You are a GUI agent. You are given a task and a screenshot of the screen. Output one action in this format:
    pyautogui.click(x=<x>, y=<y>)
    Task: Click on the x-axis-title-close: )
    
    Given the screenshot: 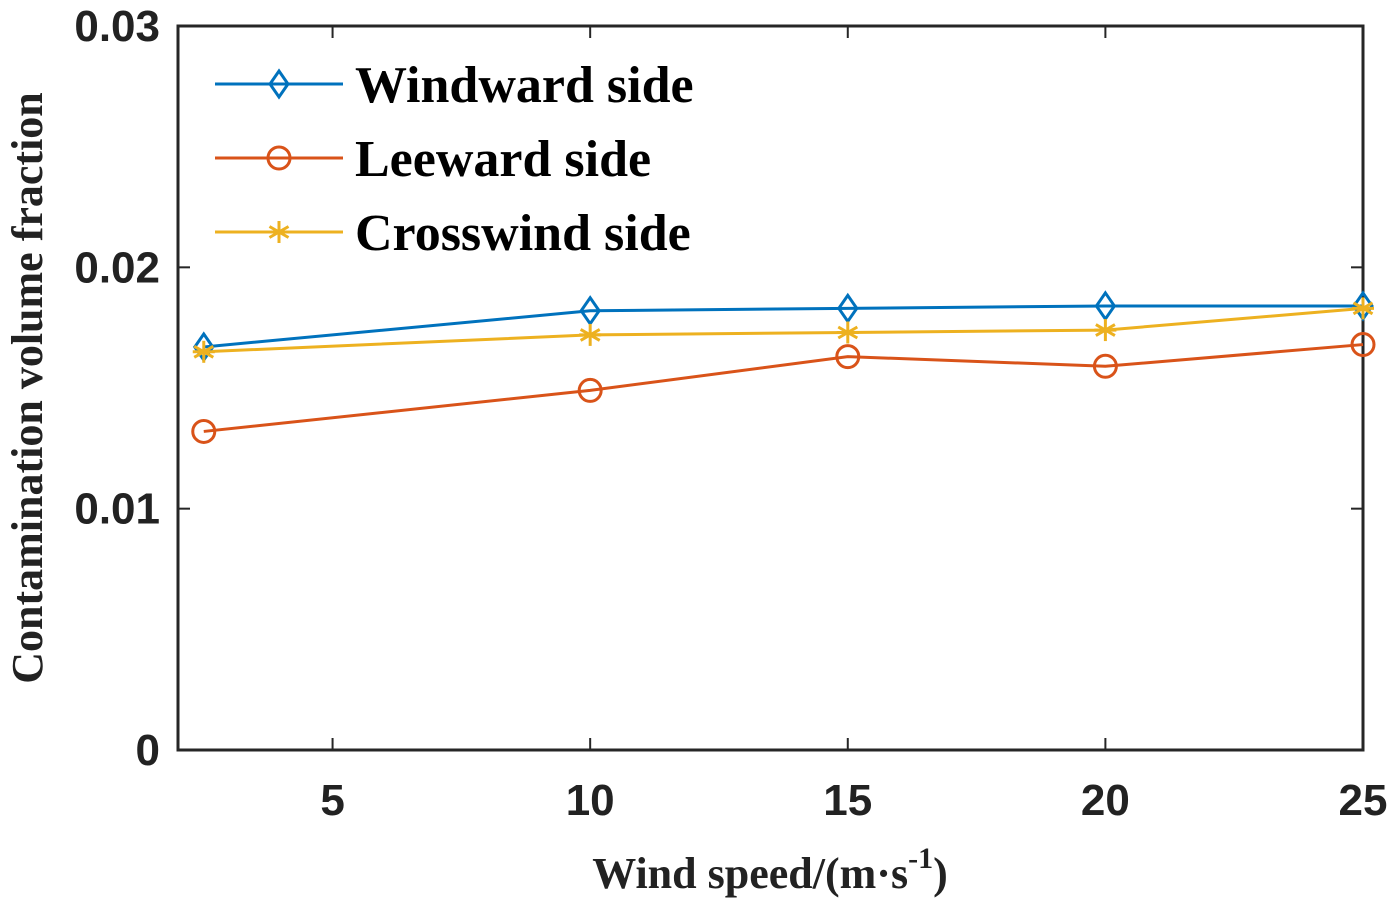 What is the action you would take?
    pyautogui.click(x=940, y=873)
    